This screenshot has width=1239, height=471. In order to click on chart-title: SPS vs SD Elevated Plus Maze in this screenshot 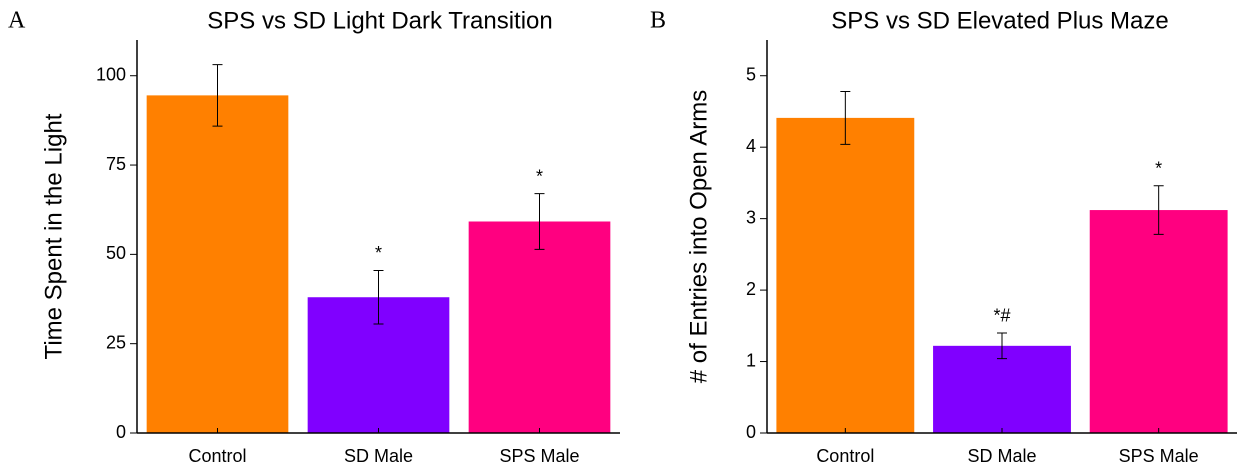, I will do `click(999, 20)`.